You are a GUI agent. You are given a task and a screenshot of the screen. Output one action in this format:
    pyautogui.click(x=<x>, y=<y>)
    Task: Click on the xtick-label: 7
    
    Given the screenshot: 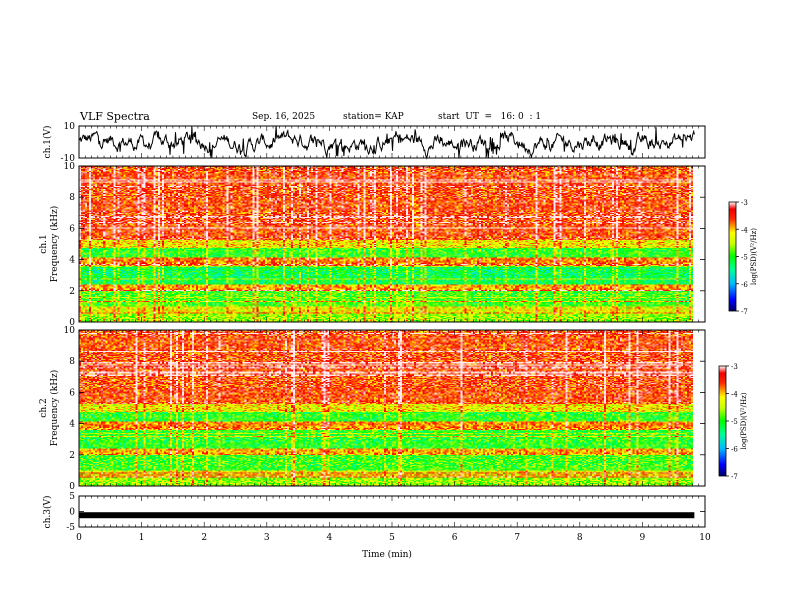 What is the action you would take?
    pyautogui.click(x=517, y=538)
    